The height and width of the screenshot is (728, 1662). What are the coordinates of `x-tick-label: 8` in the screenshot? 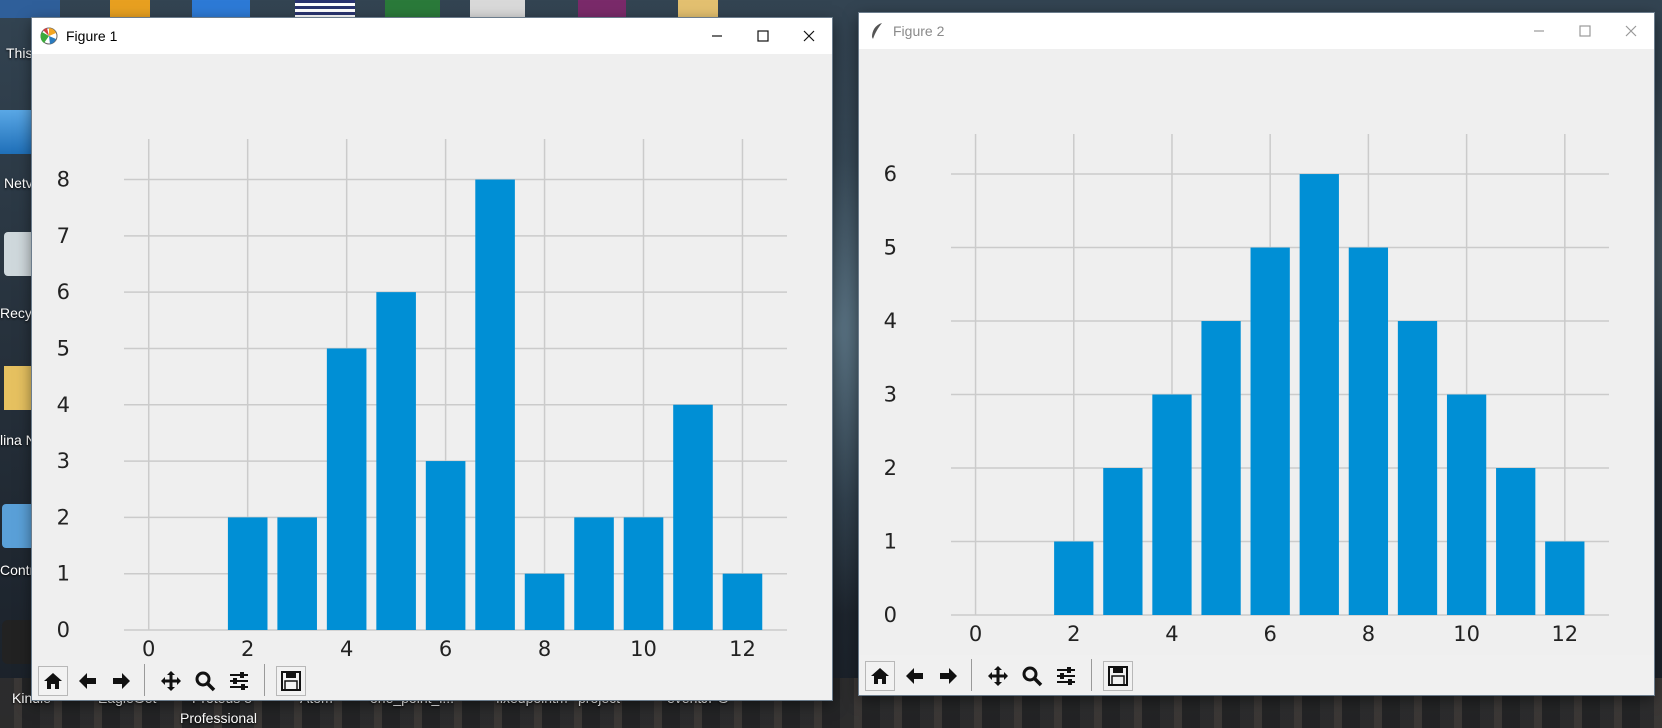 It's located at (544, 648).